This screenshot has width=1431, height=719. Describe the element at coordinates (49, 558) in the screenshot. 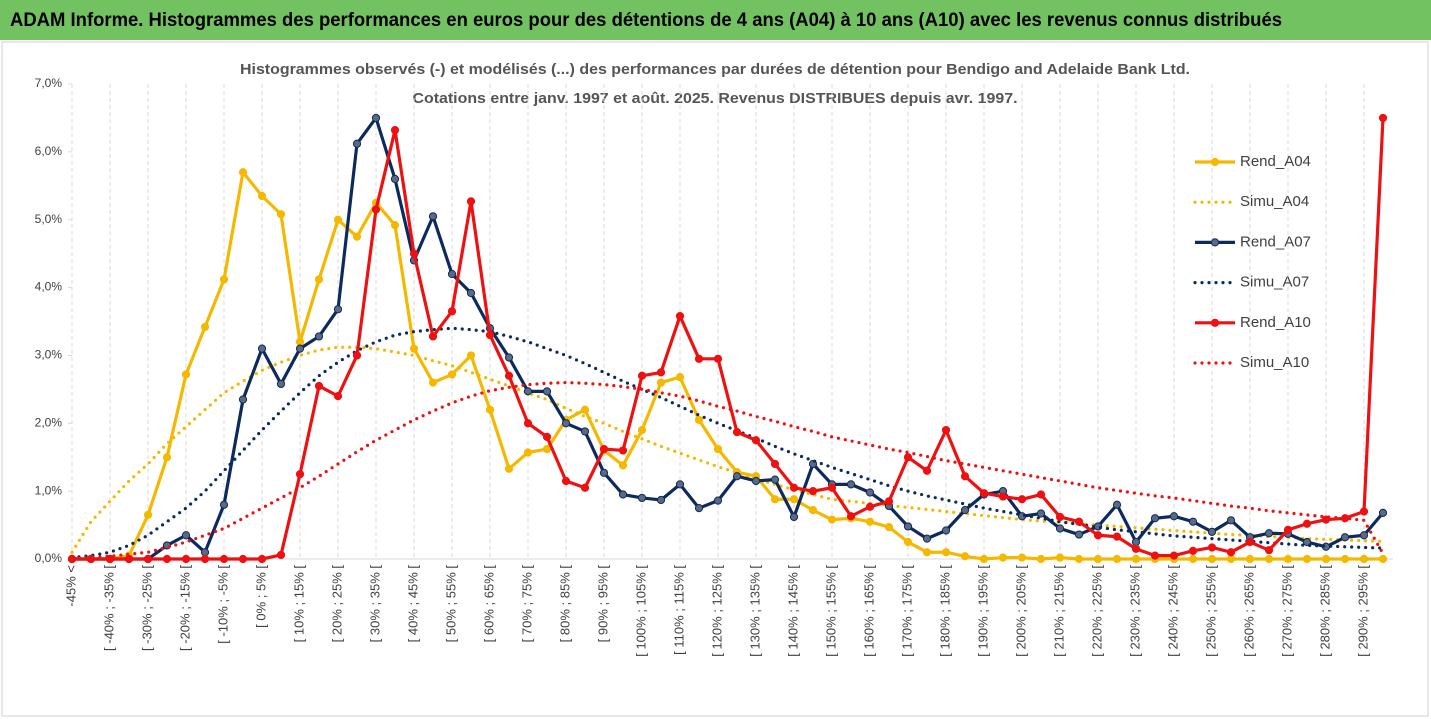

I see `y-tick-label: 0,0%` at that location.